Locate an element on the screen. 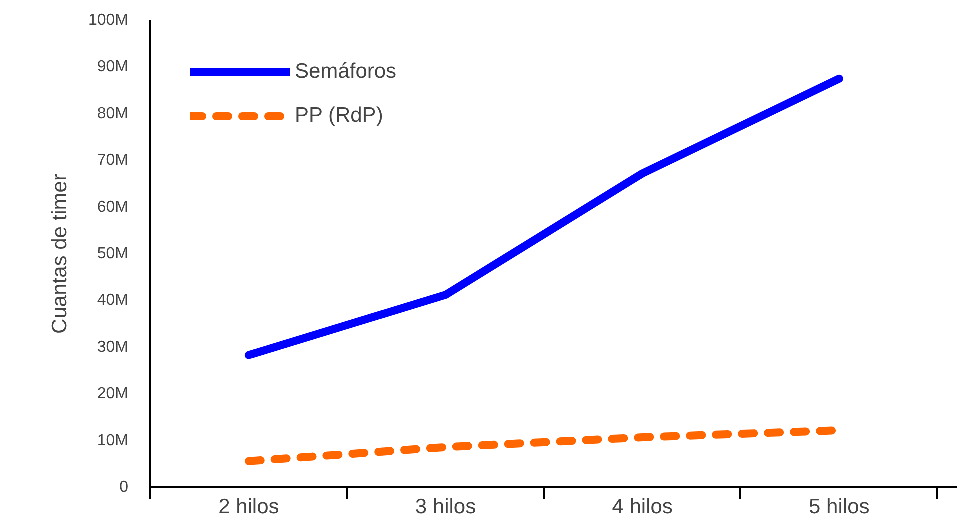 This screenshot has width=967, height=527. x-tick-label: 4 hilos is located at coordinates (642, 507).